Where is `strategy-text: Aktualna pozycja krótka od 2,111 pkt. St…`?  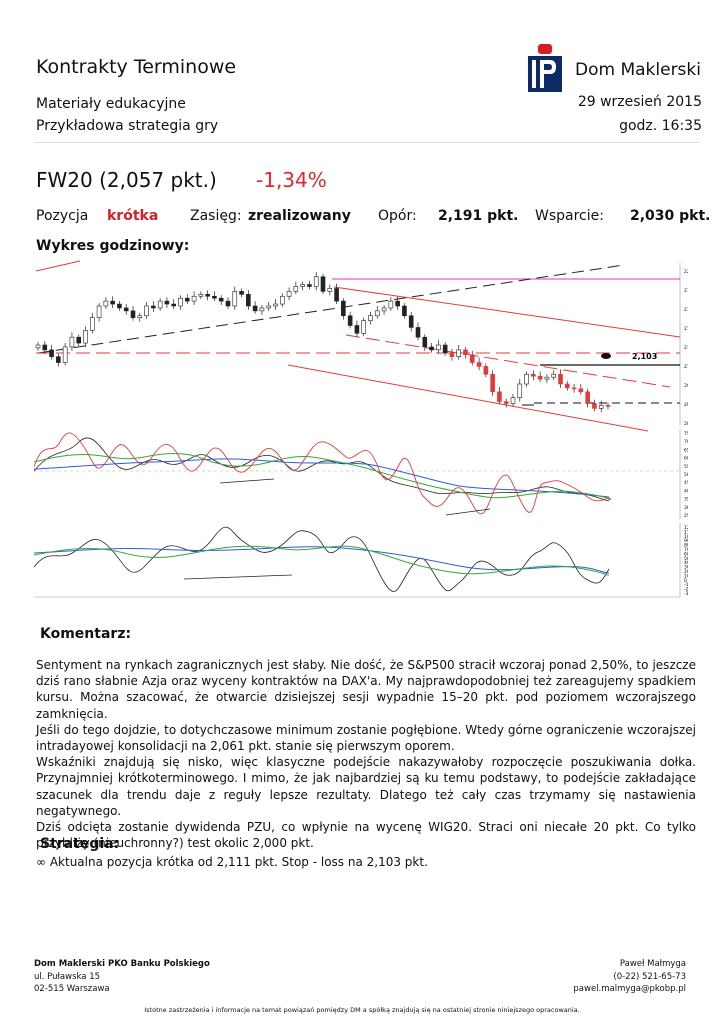 strategy-text: Aktualna pozycja krótka od 2,111 pkt. St… is located at coordinates (238, 862).